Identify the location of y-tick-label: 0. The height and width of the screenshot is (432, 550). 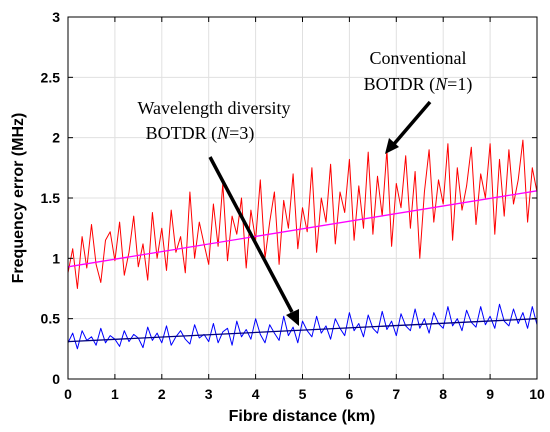
(56, 379).